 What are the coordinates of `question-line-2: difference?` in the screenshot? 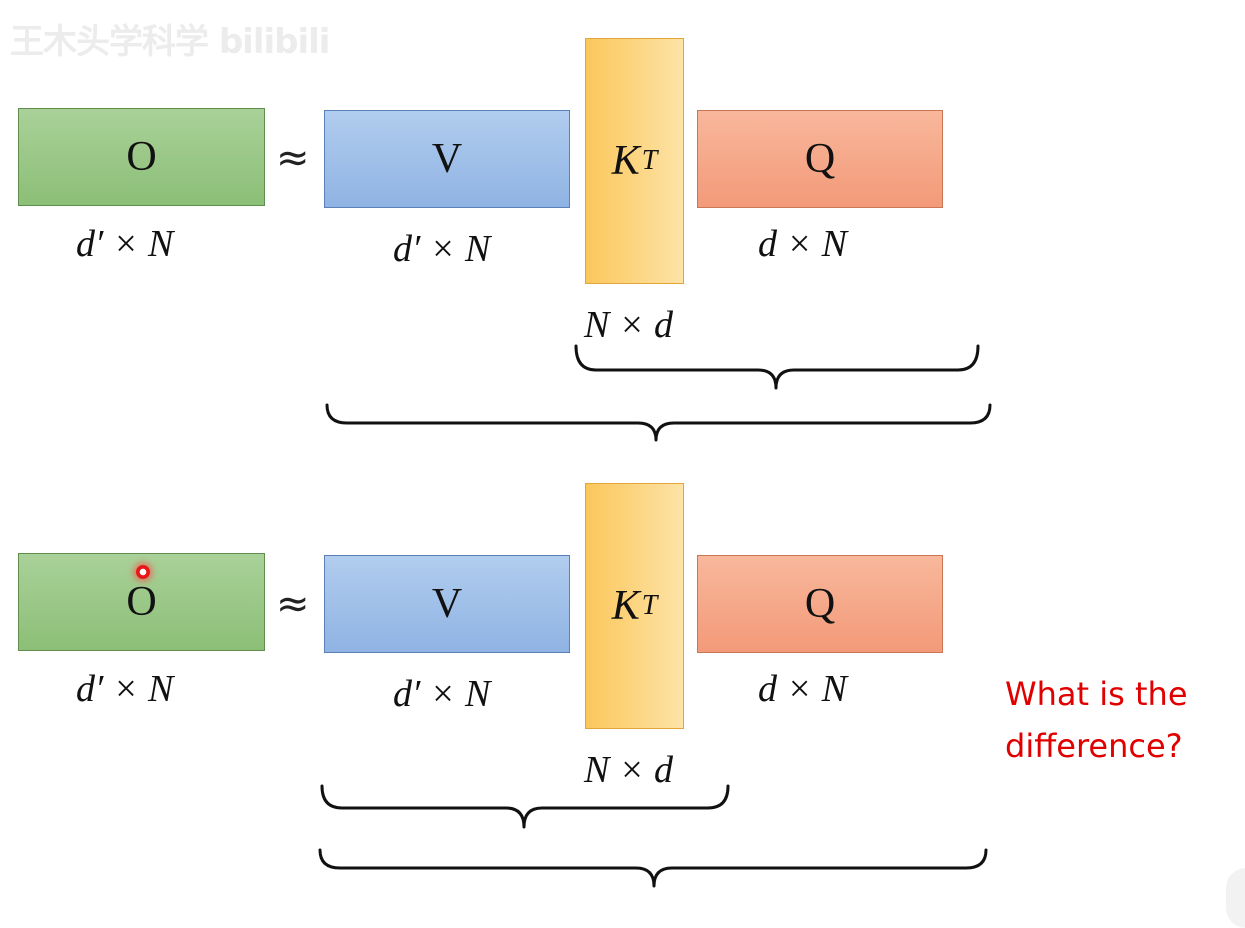 It's located at (1094, 746).